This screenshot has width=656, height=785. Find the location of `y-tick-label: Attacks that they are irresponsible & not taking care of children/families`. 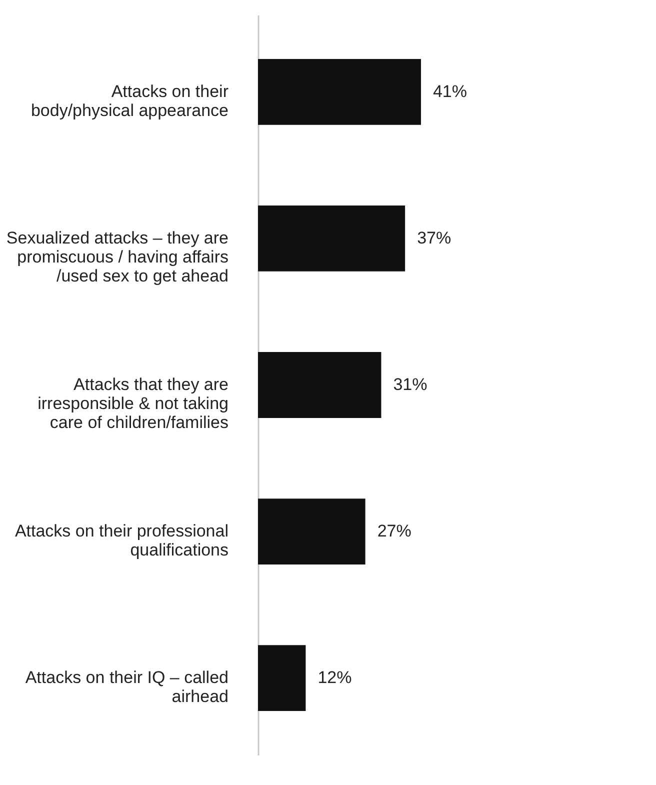

y-tick-label: Attacks that they are irresponsible & not taking care of children/families is located at coordinates (133, 403).